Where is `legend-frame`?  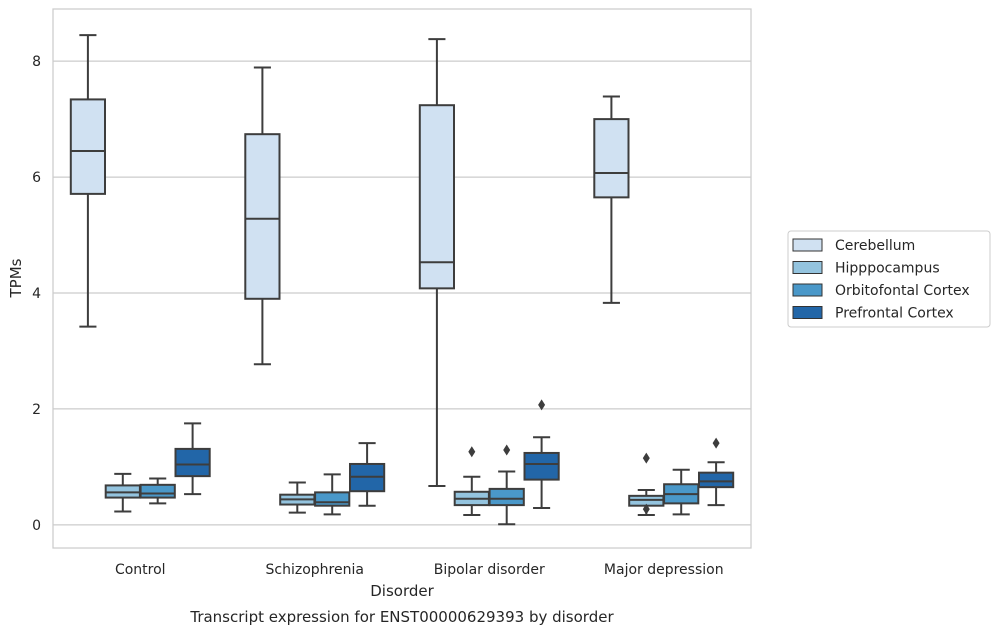 legend-frame is located at coordinates (889, 279).